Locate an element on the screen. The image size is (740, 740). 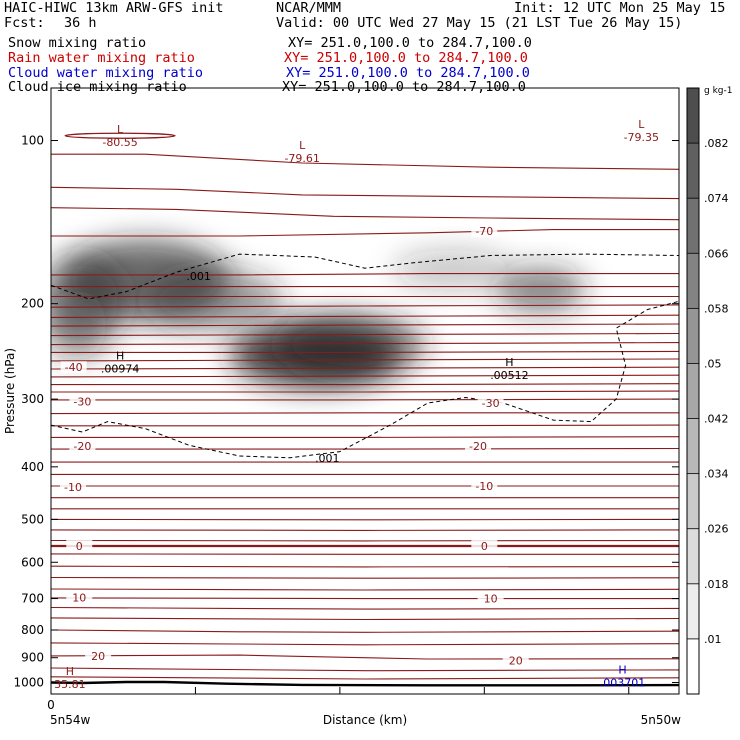
colorbar-label: .074 is located at coordinates (716, 198).